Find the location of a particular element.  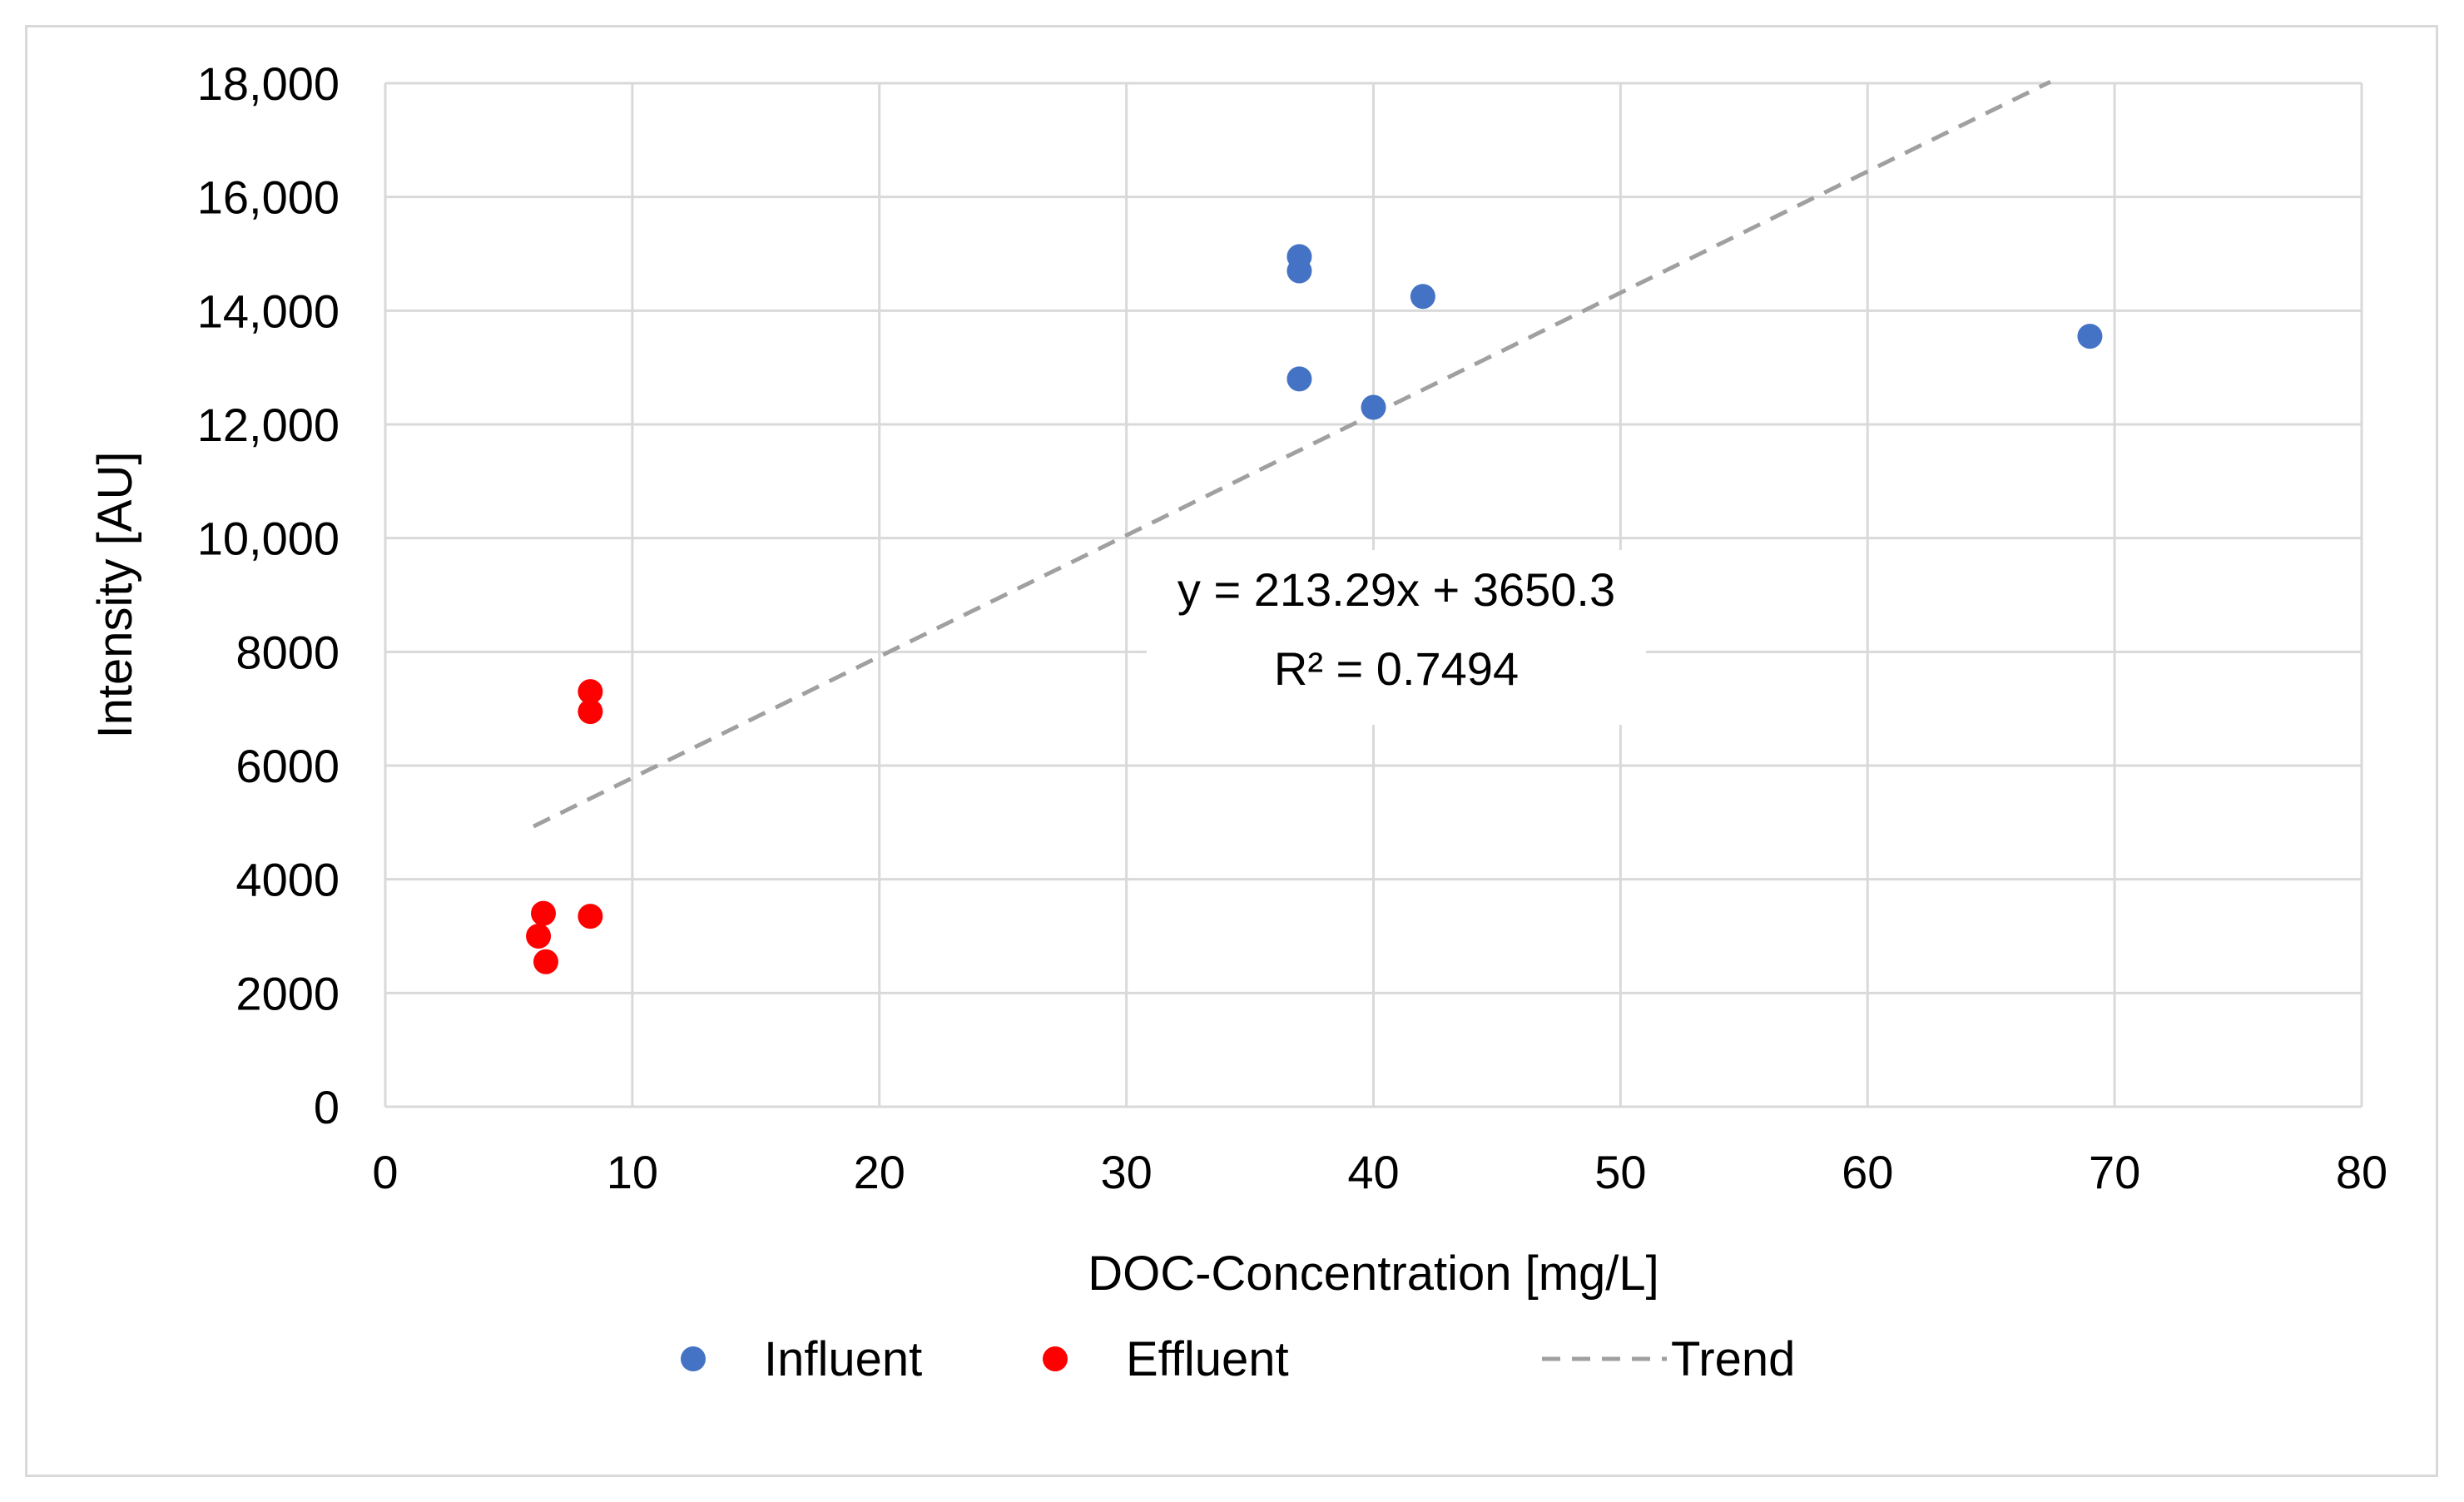

x-tick-label: 20 is located at coordinates (879, 1172).